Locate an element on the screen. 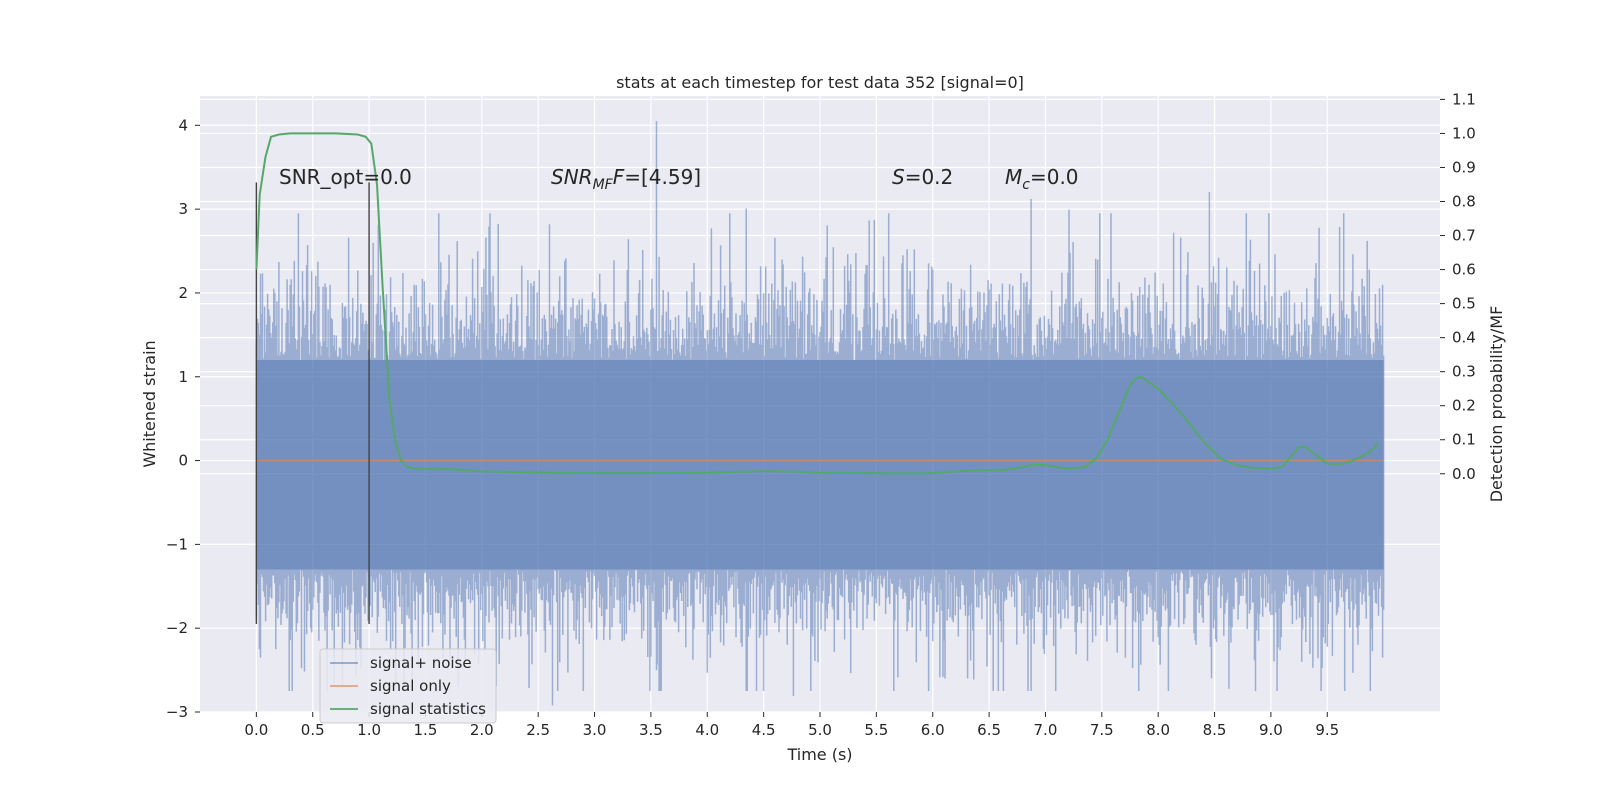 The width and height of the screenshot is (1600, 800). x-tick-label: 2.0 is located at coordinates (482, 730).